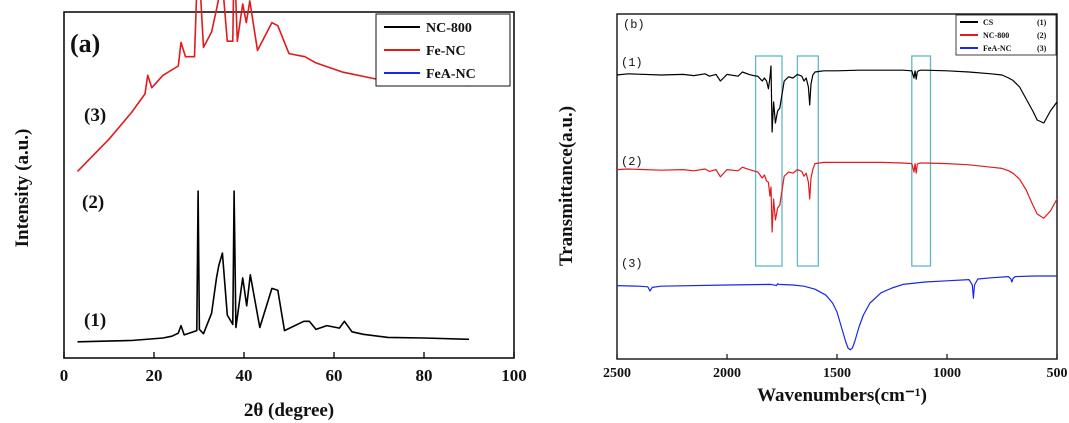  Describe the element at coordinates (1042, 22) in the screenshot. I see `chart-b-legend-tag-1: (1)` at that location.